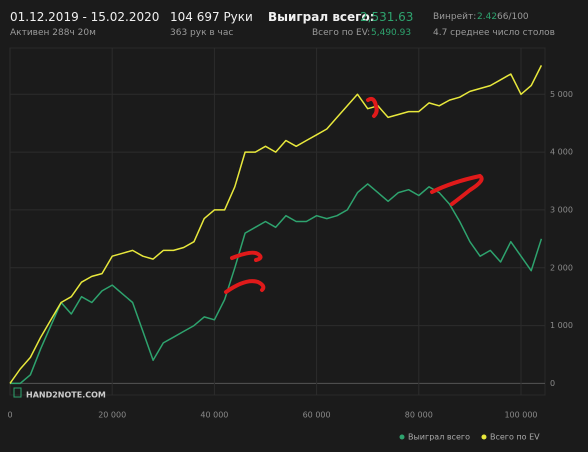 The image size is (588, 452). I want to click on won-value: 2,531.63, so click(387, 17).